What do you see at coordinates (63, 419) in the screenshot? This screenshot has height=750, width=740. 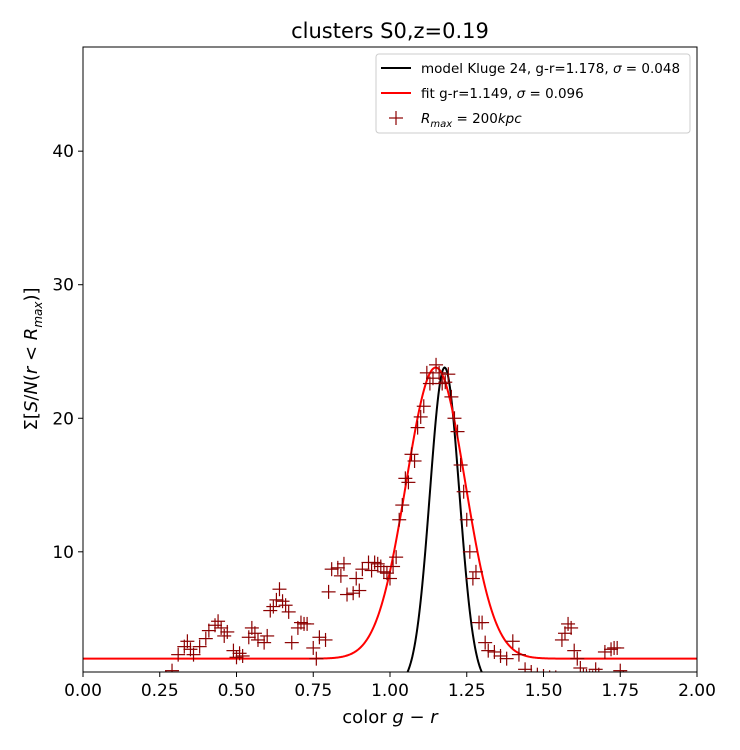 I see `y-tick-label: 20` at bounding box center [63, 419].